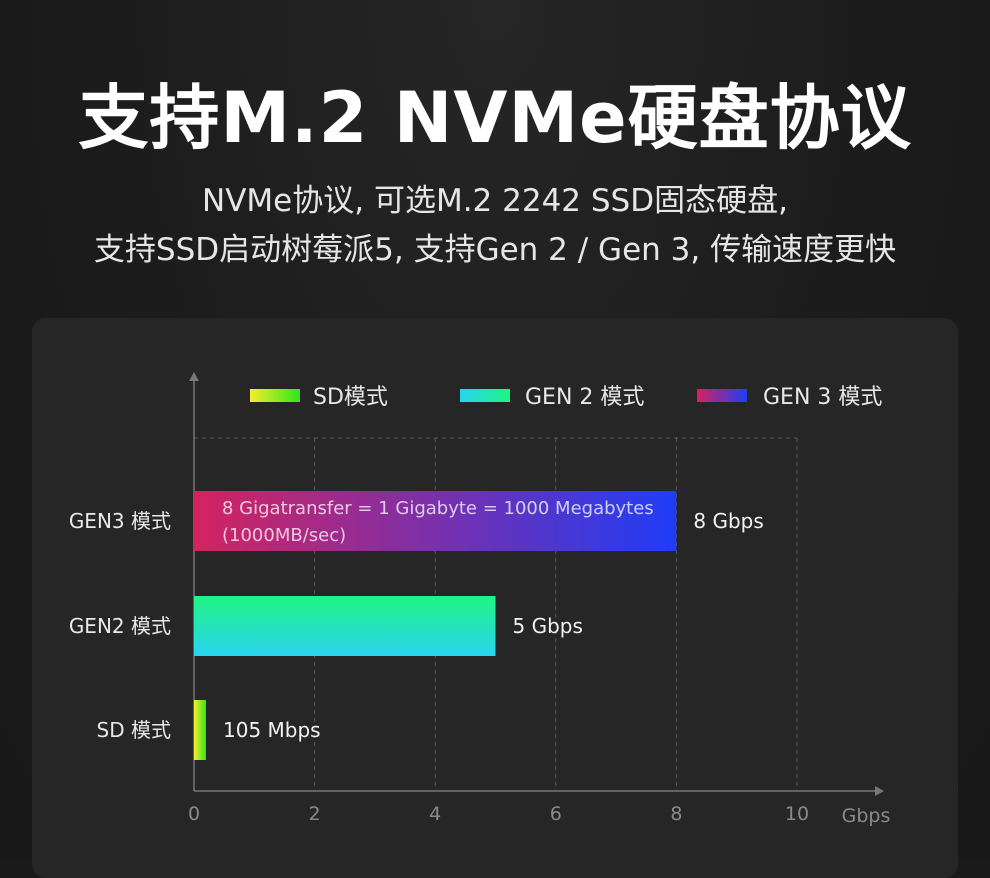 The image size is (990, 878). What do you see at coordinates (134, 730) in the screenshot?
I see `category-label-sd: SD 模式` at bounding box center [134, 730].